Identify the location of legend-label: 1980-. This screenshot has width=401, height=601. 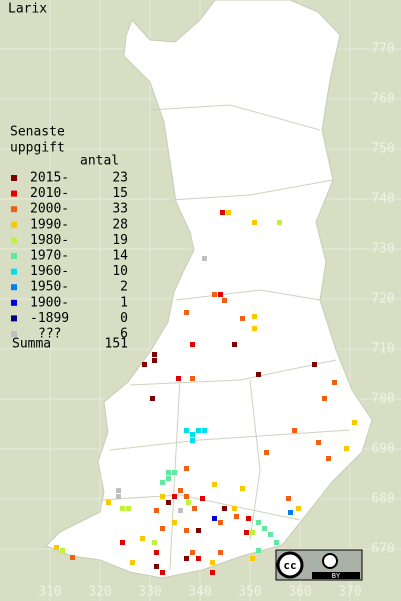
(49, 240).